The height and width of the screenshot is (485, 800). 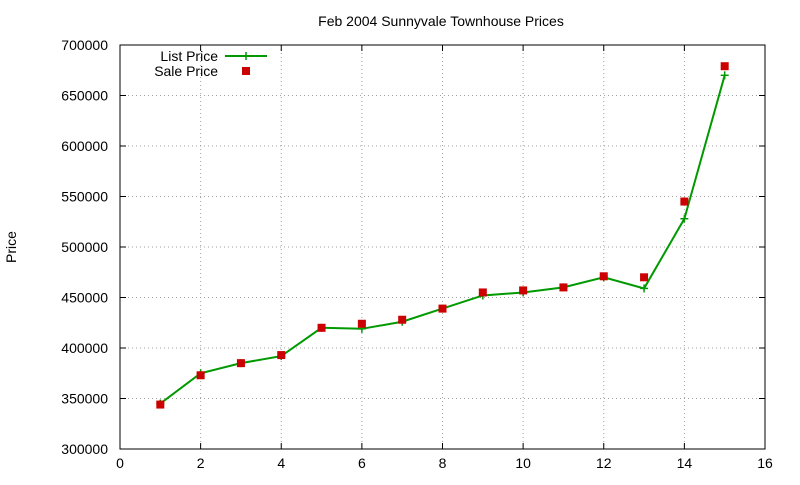 What do you see at coordinates (84, 45) in the screenshot?
I see `y-tick-label: 700000` at bounding box center [84, 45].